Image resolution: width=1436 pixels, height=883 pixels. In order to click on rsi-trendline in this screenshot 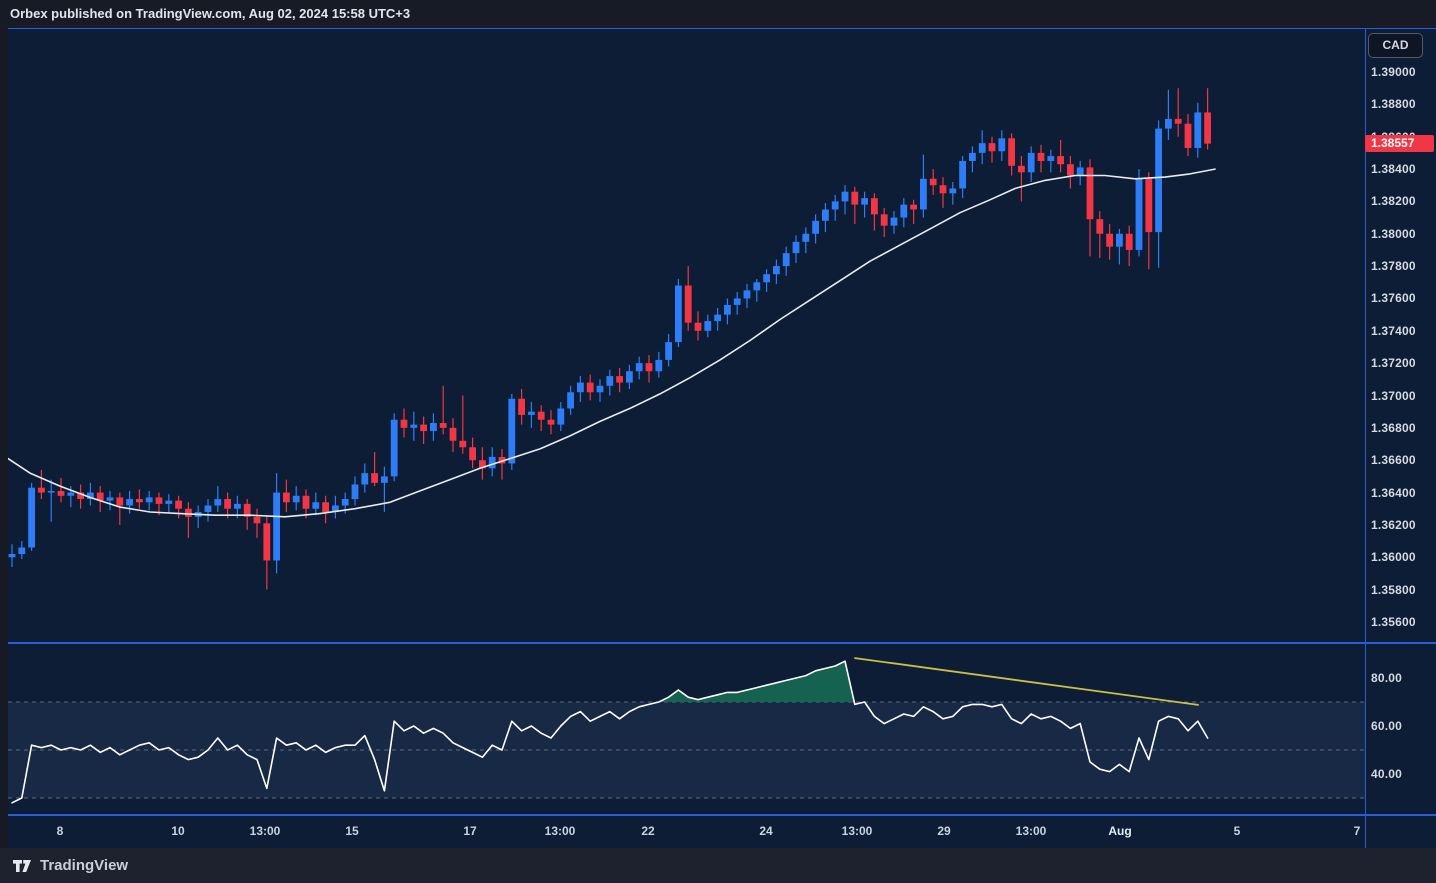, I will do `click(1026, 681)`.